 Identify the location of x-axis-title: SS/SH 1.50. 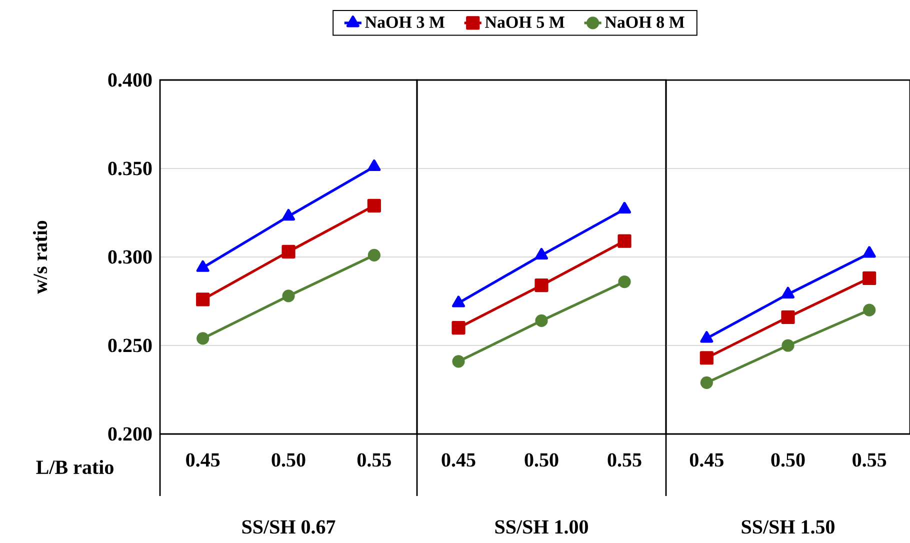
(788, 527).